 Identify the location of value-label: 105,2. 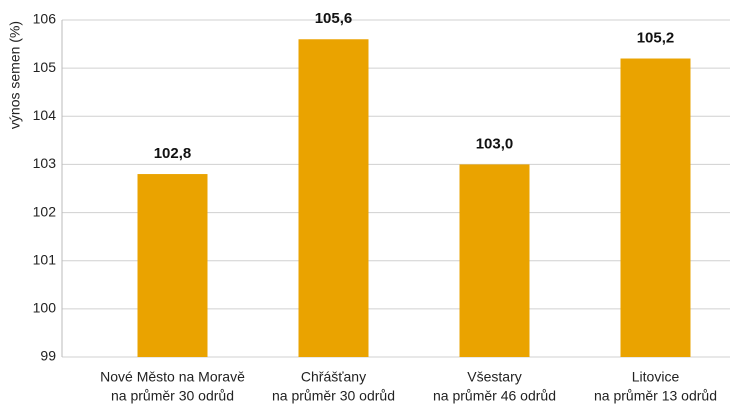
(656, 37).